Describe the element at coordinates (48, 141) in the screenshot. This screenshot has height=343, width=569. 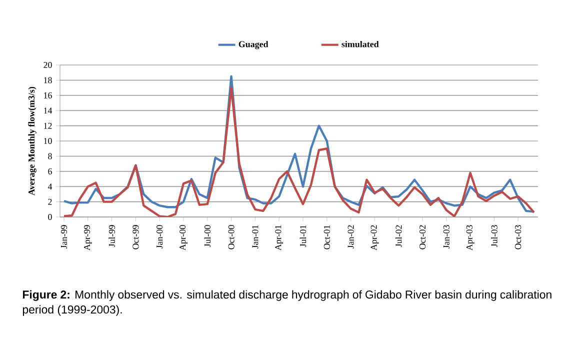
I see `y-tick-label: 10` at that location.